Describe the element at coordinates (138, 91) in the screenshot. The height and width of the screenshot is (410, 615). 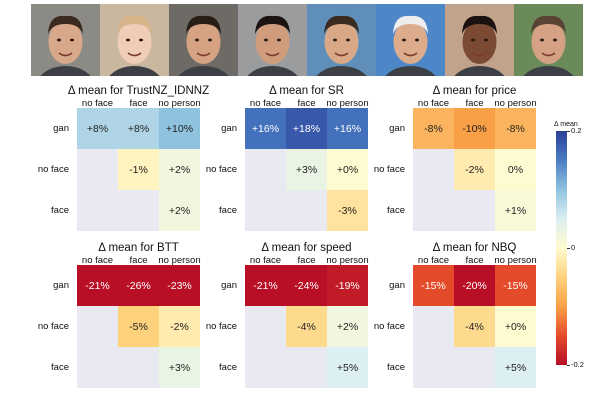
I see `panel-title: Δ mean for TrustNZ_IDNNZ` at that location.